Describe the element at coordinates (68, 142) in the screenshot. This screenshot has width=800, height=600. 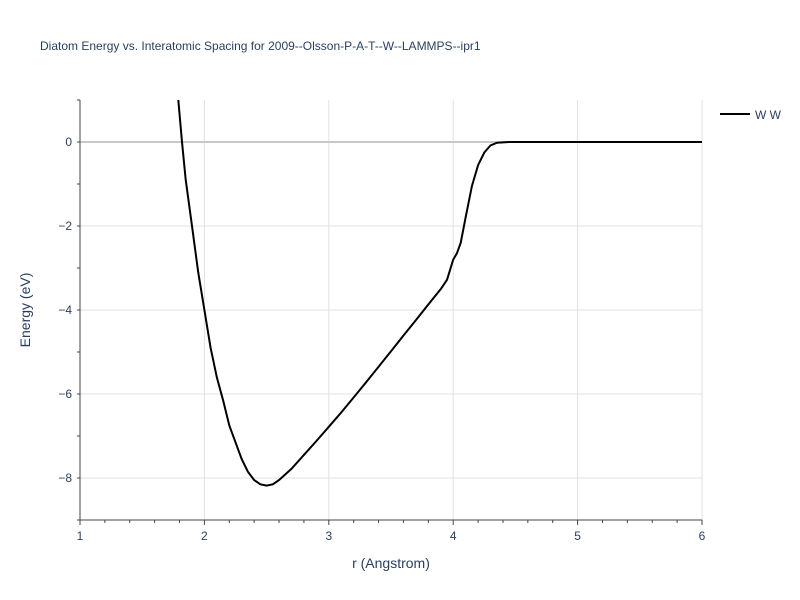
I see `y-tick-label: 0` at that location.